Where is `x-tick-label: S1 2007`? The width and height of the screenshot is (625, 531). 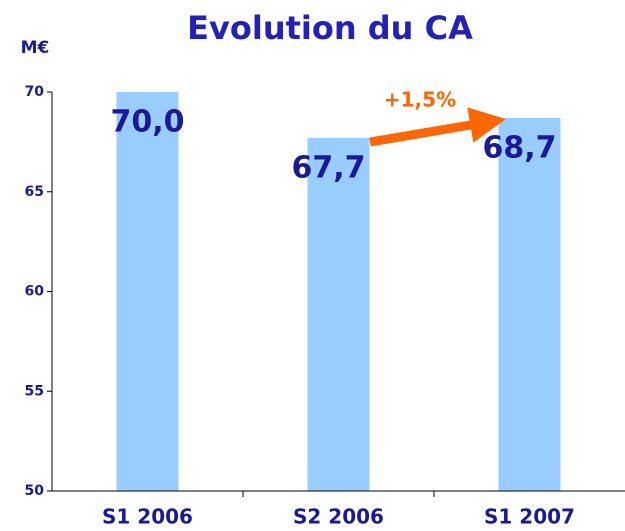
x-tick-label: S1 2007 is located at coordinates (529, 517).